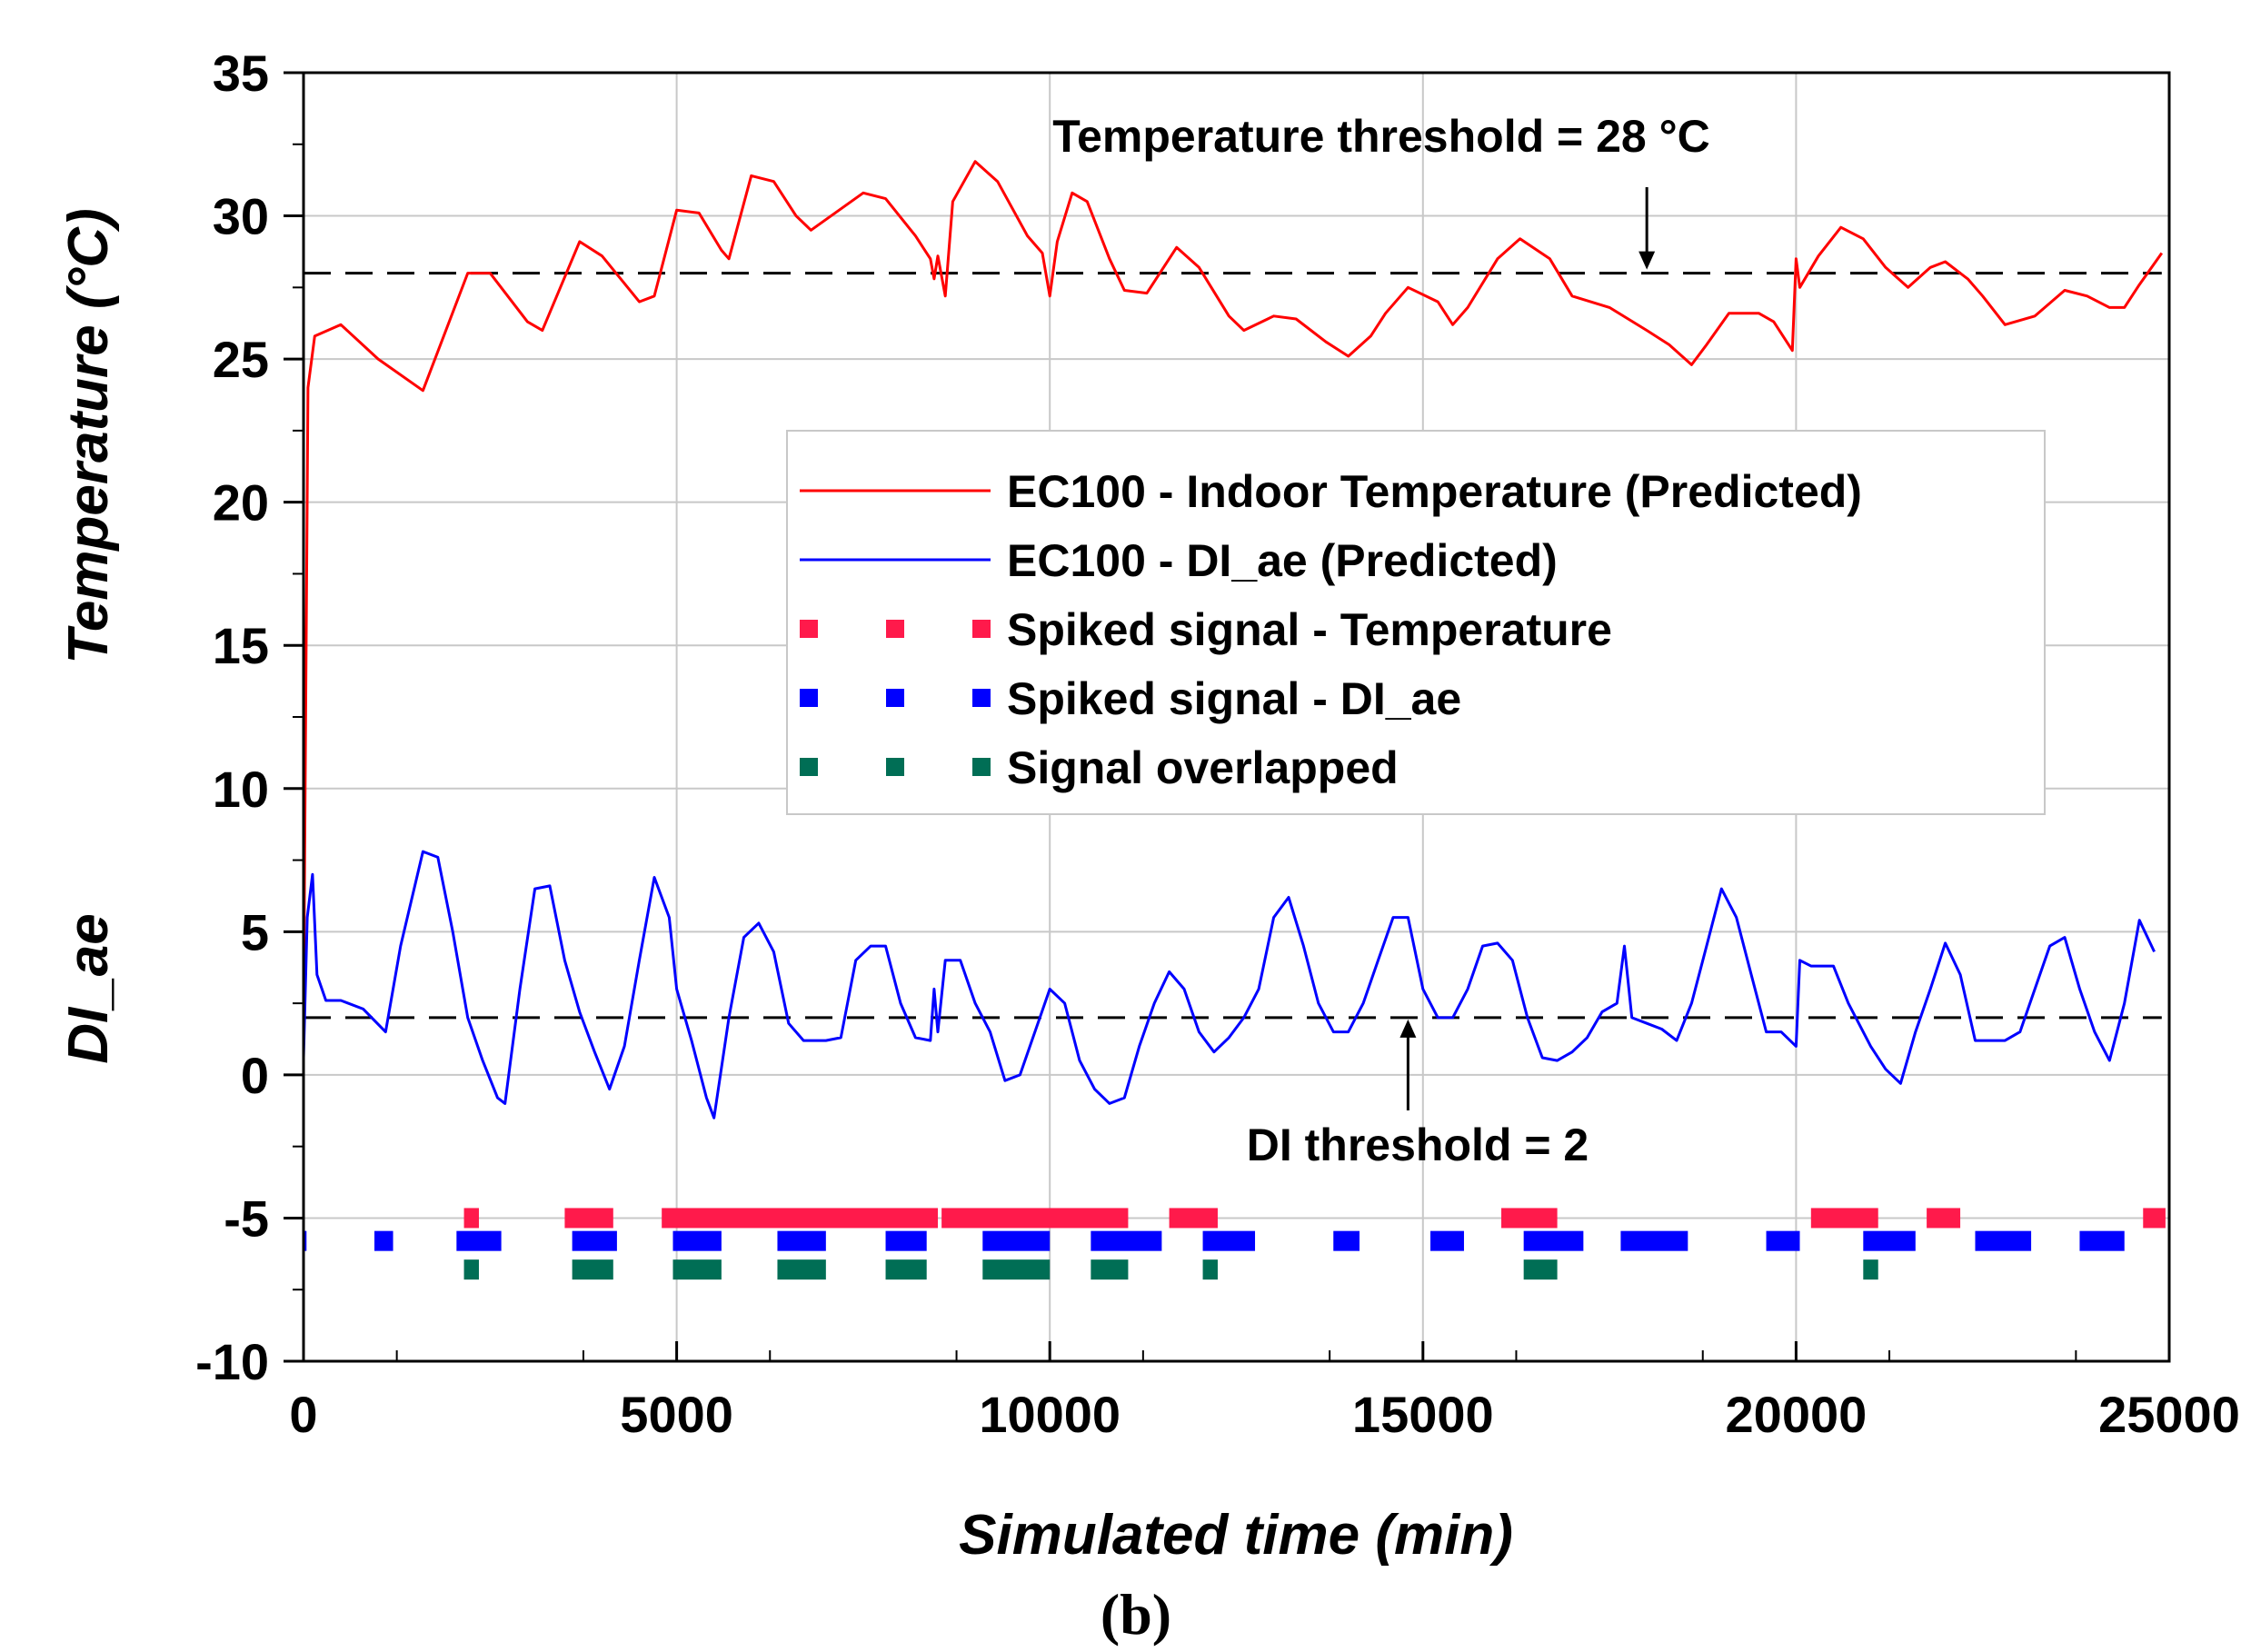 The height and width of the screenshot is (1652, 2261). What do you see at coordinates (1797, 1414) in the screenshot?
I see `x-tick-label: 20000` at bounding box center [1797, 1414].